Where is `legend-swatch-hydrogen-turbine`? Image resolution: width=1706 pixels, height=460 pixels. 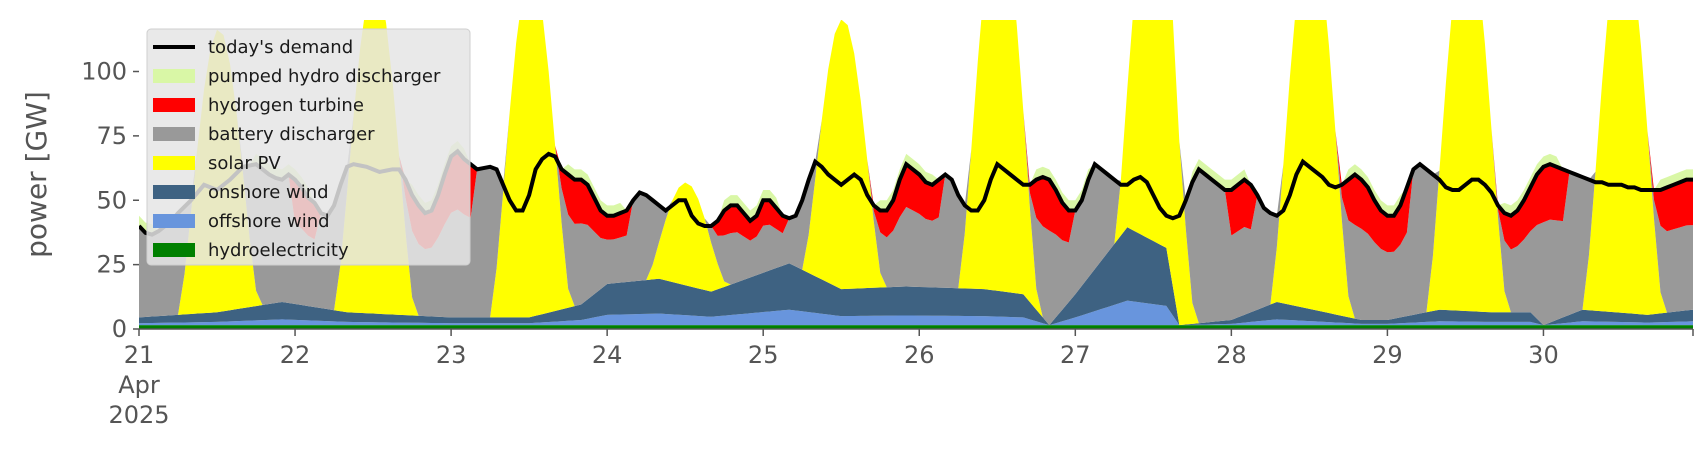 legend-swatch-hydrogen-turbine is located at coordinates (174, 105).